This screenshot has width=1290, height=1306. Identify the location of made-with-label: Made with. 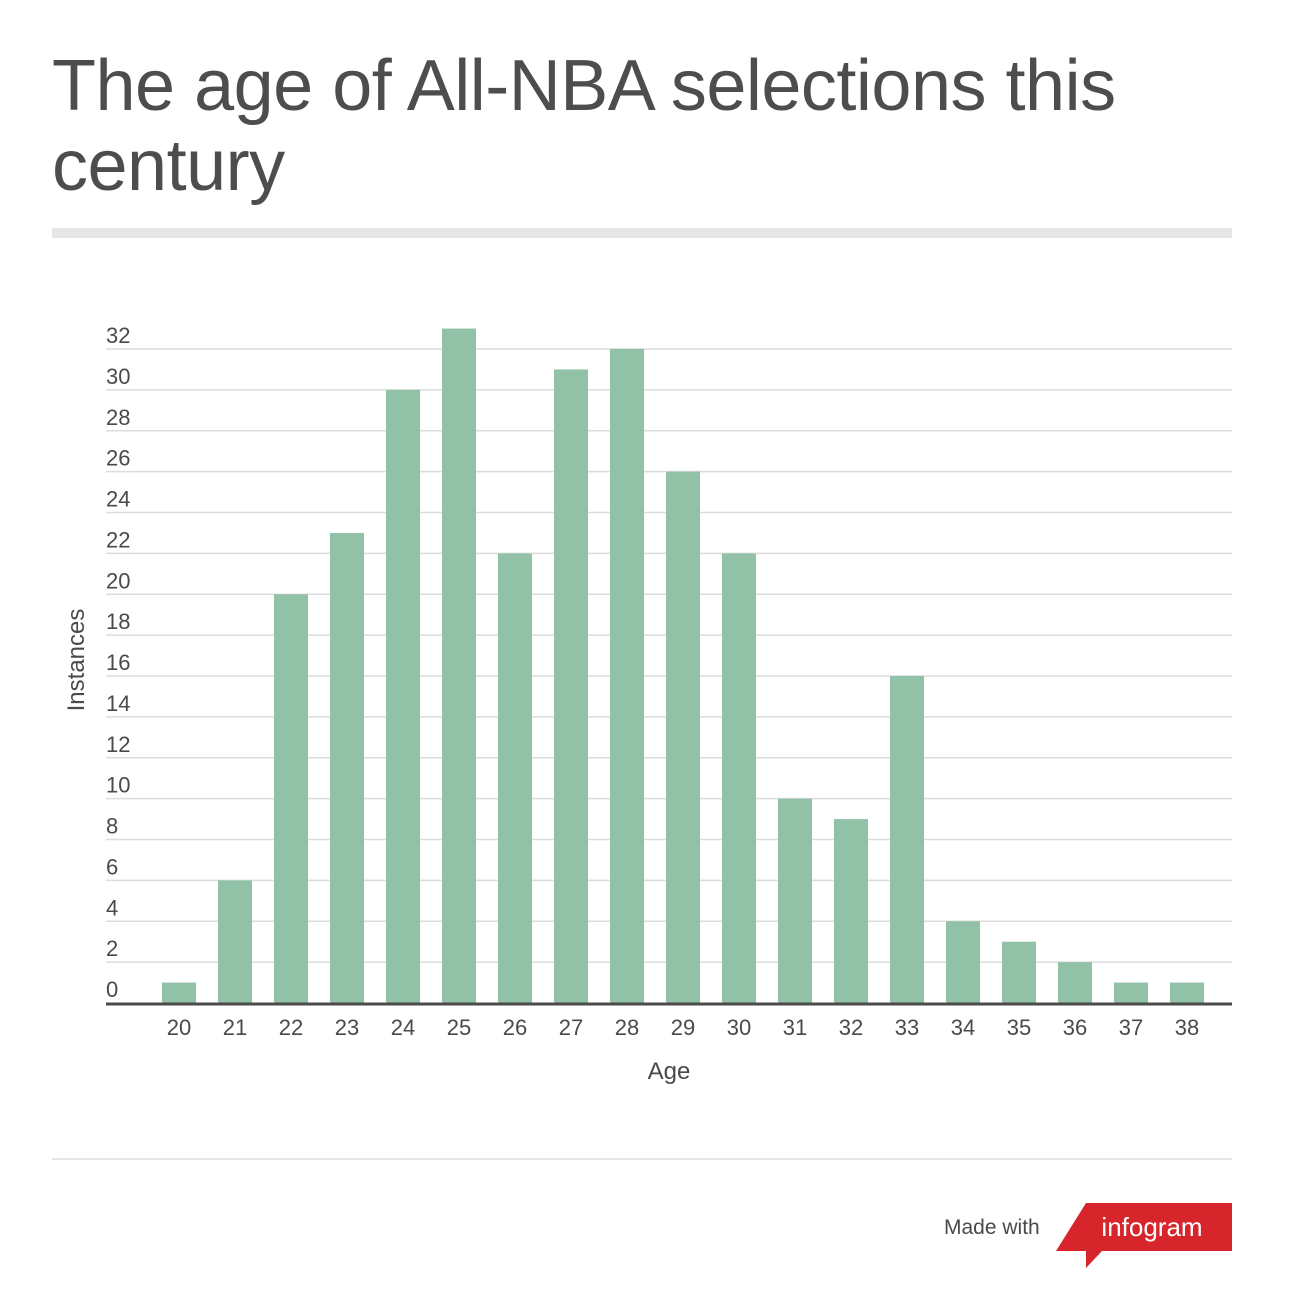
(992, 1227).